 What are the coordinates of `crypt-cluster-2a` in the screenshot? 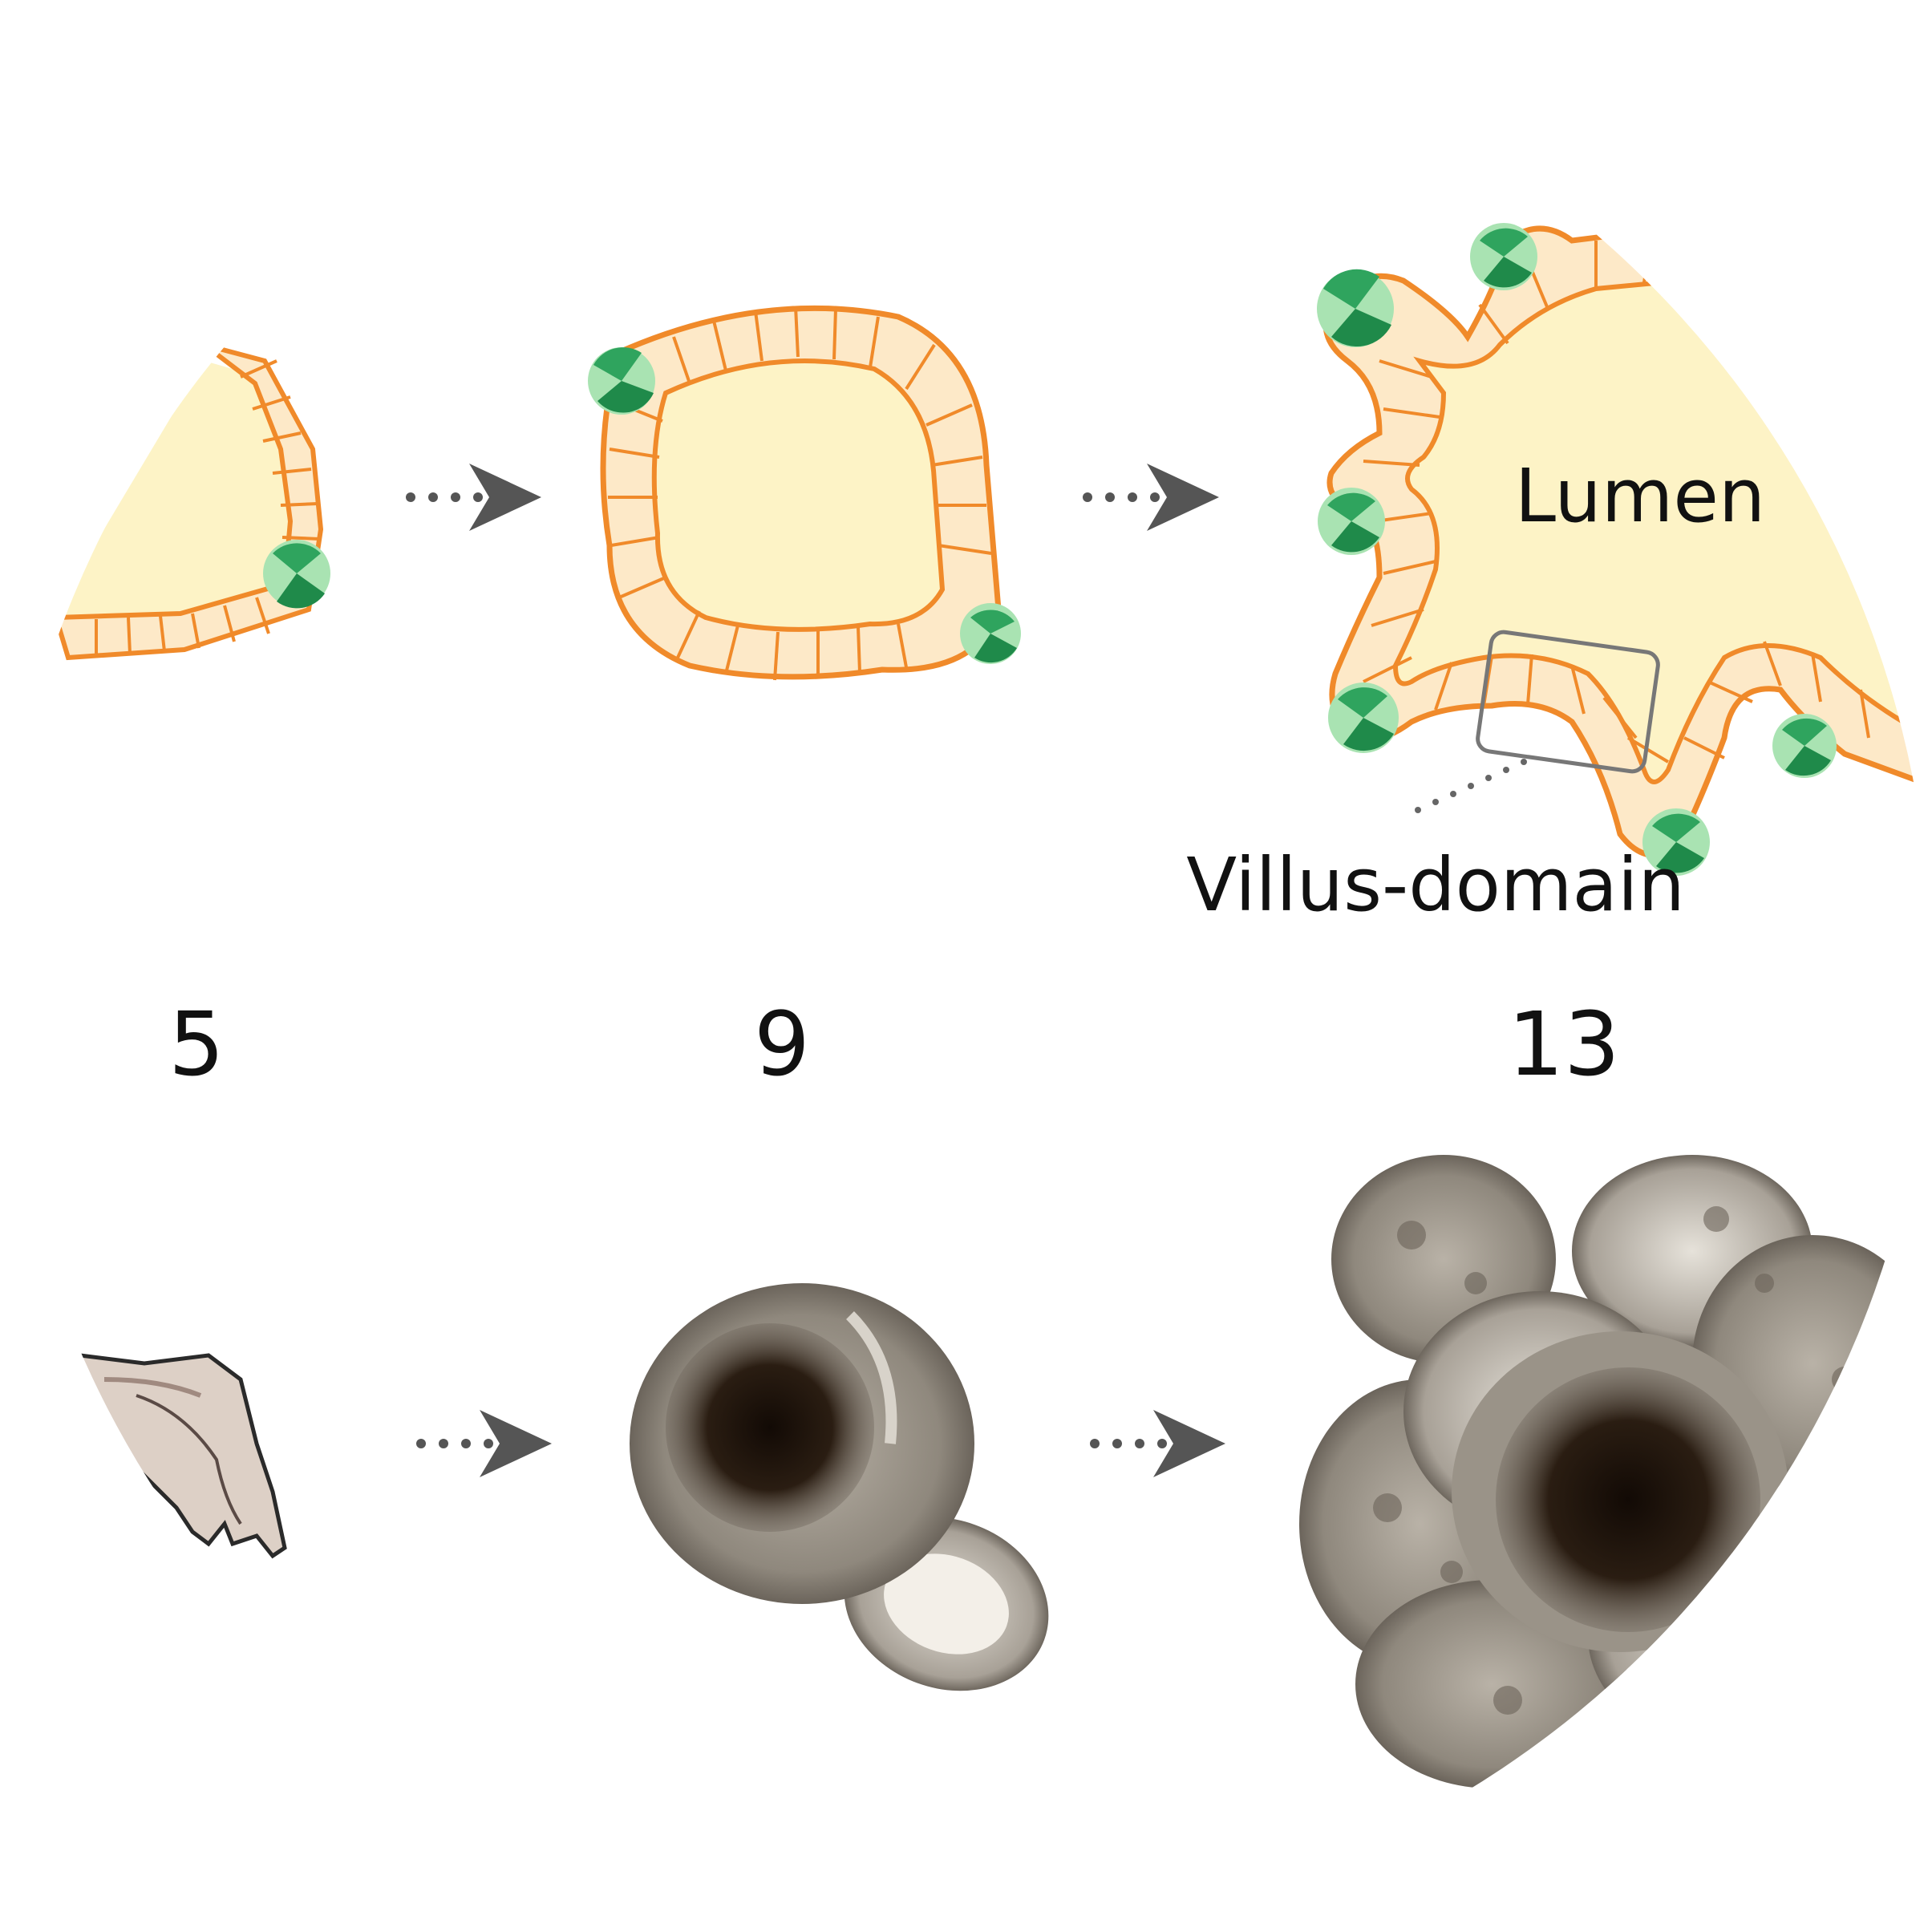 It's located at (621, 381).